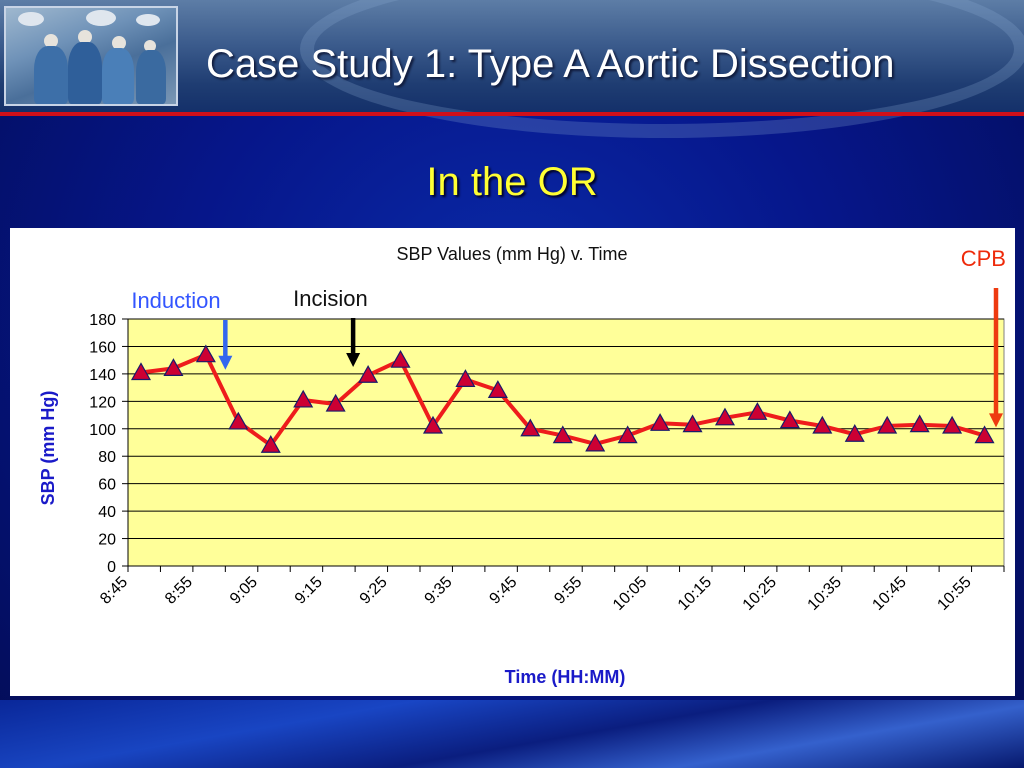 Image resolution: width=1024 pixels, height=768 pixels. What do you see at coordinates (630, 594) in the screenshot?
I see `x-tick-label: 10:05` at bounding box center [630, 594].